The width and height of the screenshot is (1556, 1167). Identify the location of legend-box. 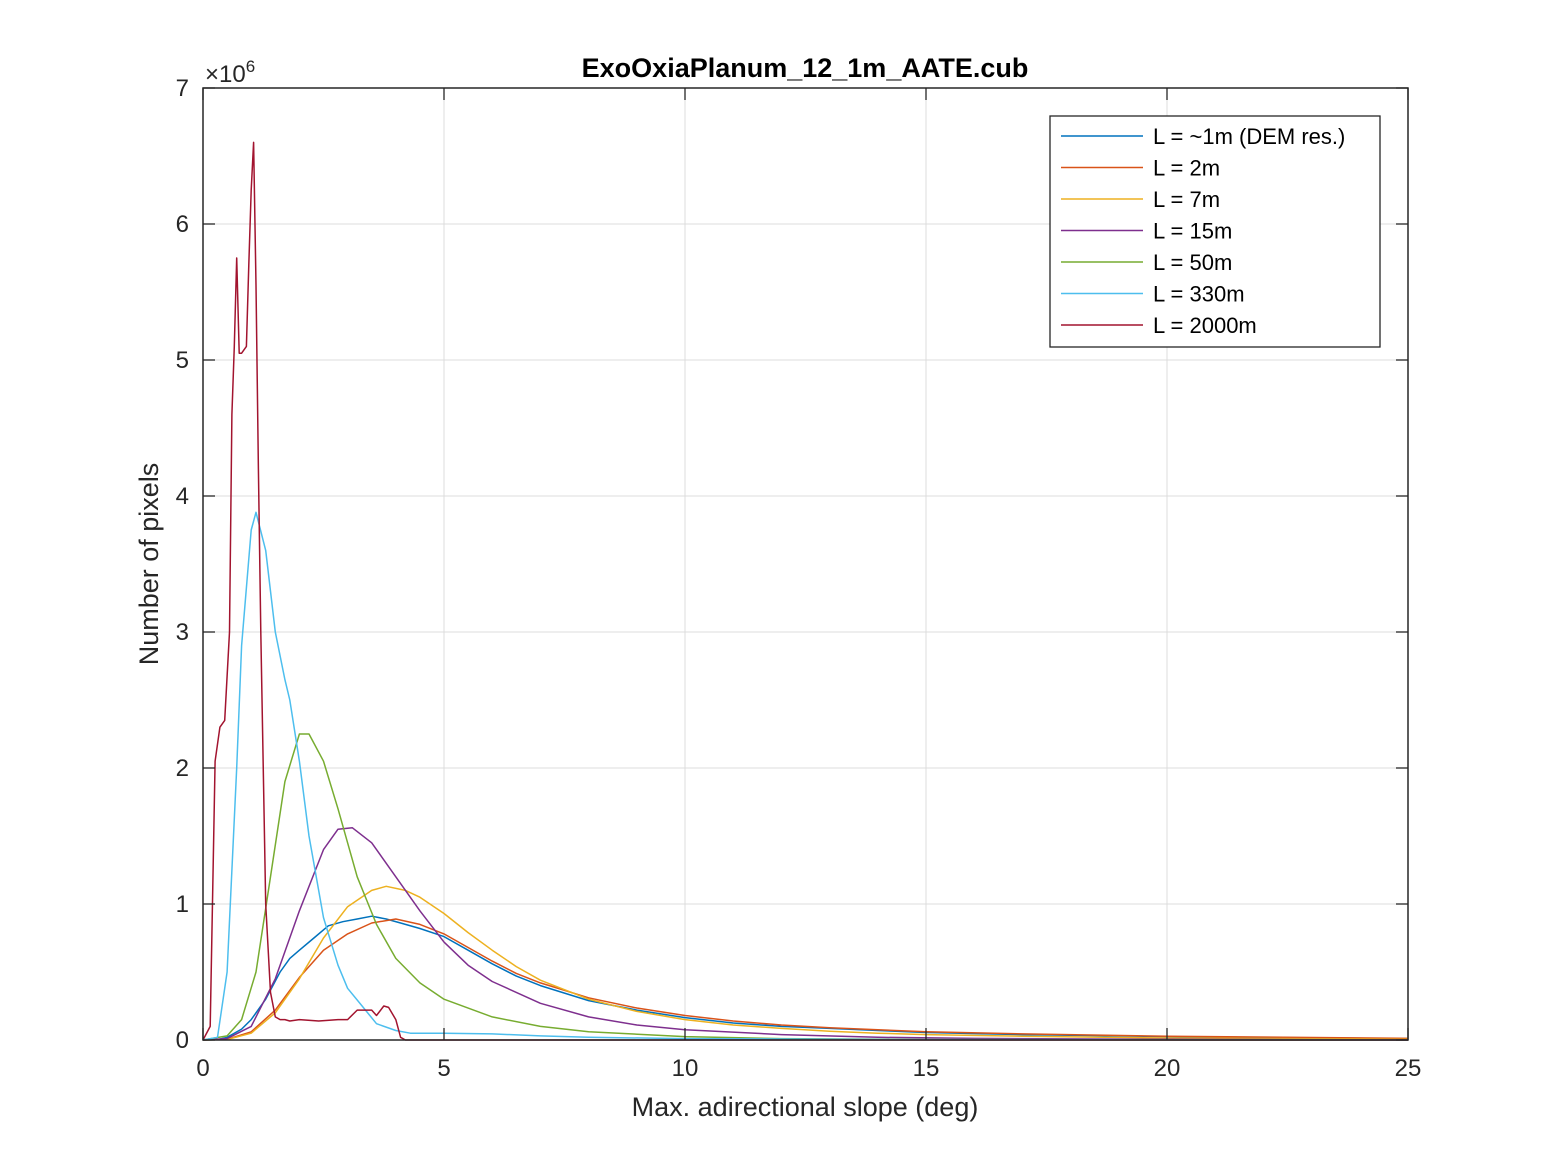
(1215, 231).